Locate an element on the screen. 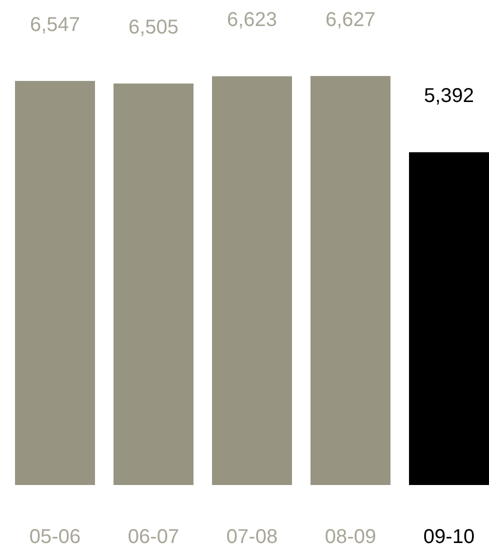 This screenshot has width=489, height=555. x-tick-label: 06-07 is located at coordinates (154, 537).